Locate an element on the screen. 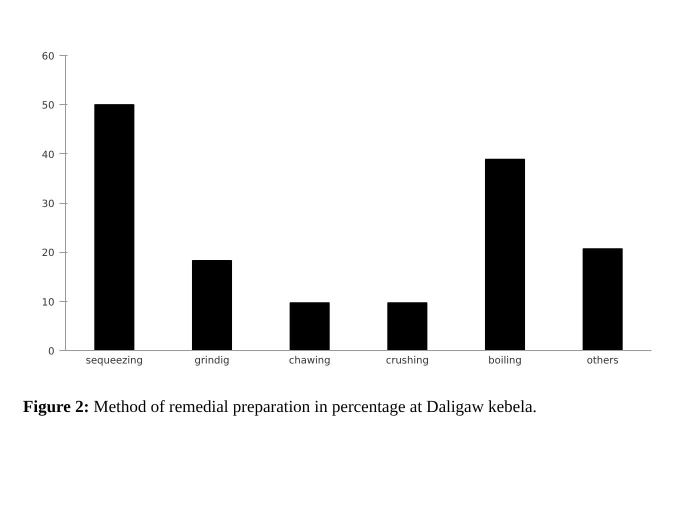 The height and width of the screenshot is (511, 676). y-tick-label: 20 is located at coordinates (48, 254).